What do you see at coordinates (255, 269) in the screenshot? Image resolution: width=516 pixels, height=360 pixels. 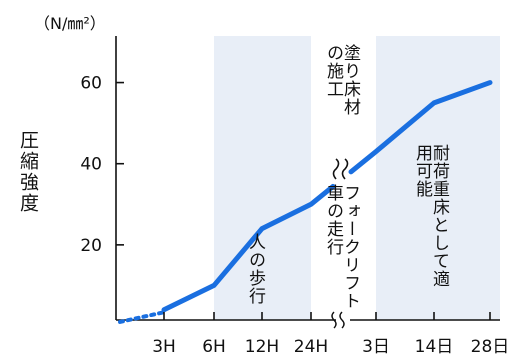 I see `band-label-walking: 人の歩行` at bounding box center [255, 269].